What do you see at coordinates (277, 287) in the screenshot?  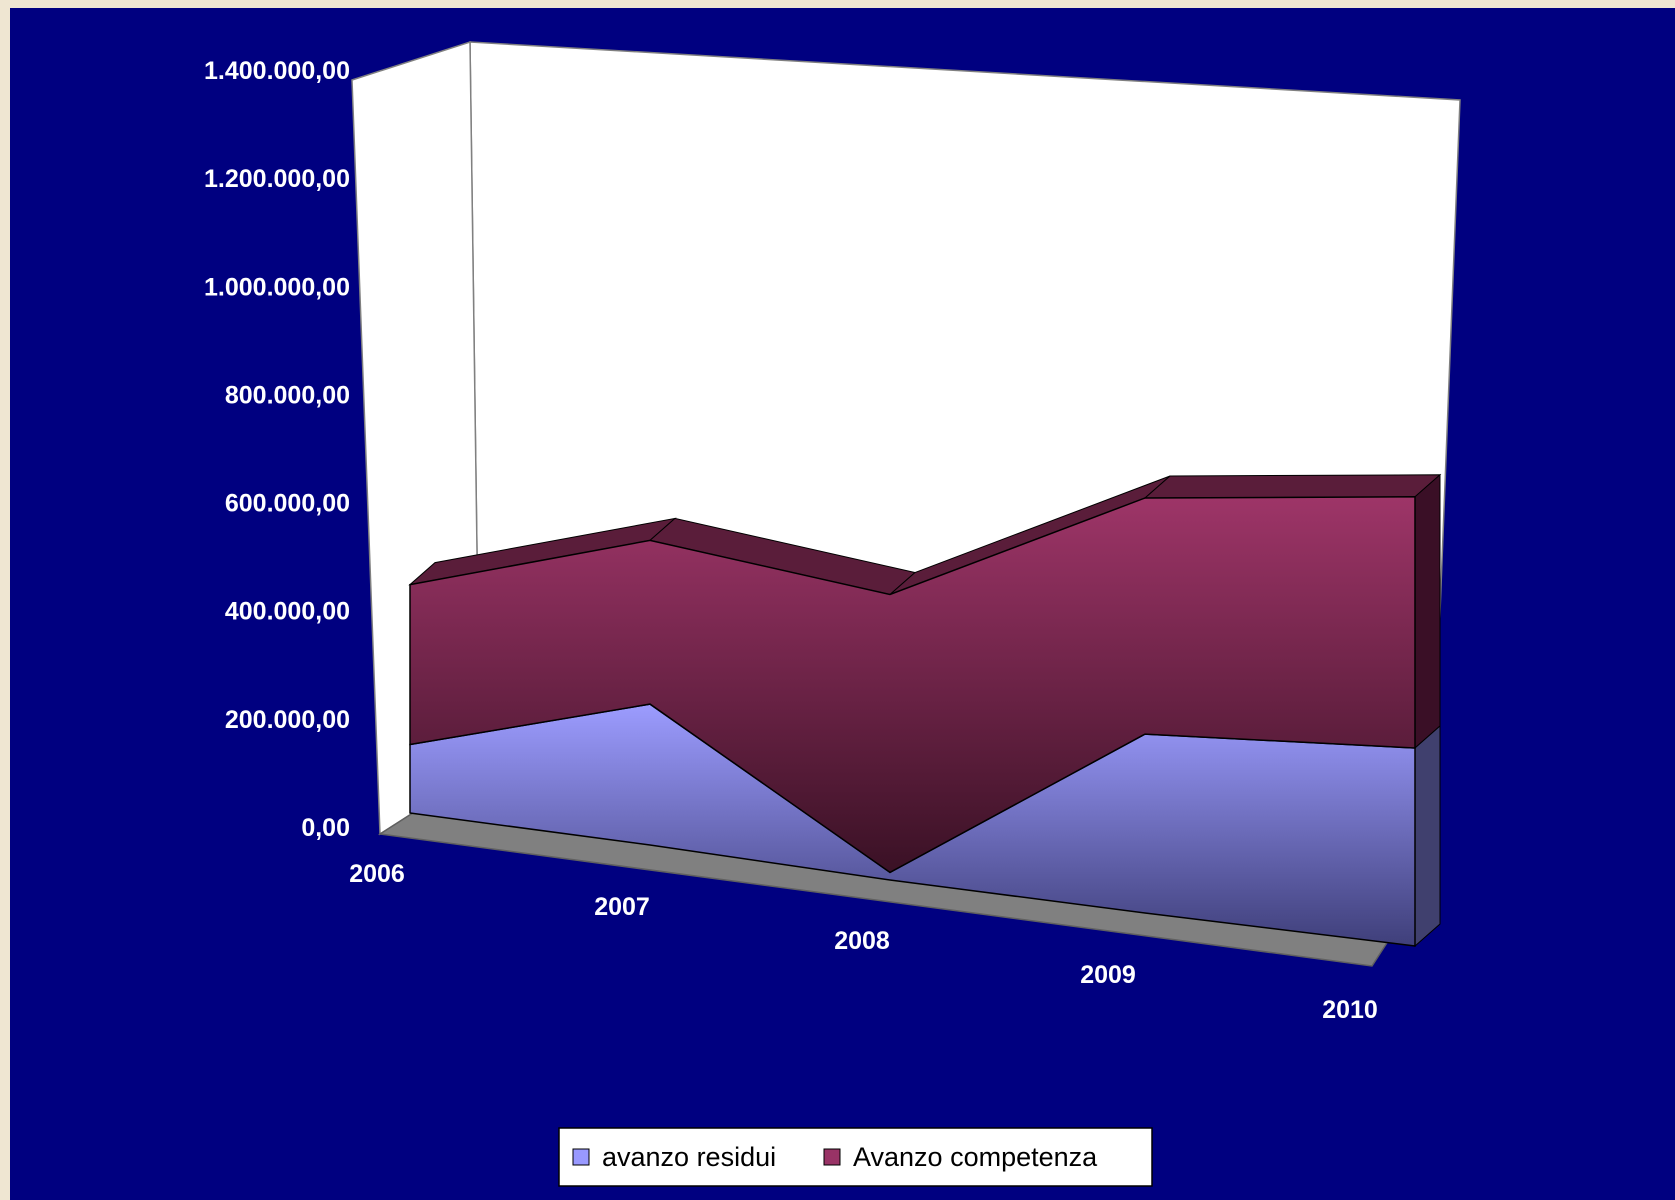 I see `y-tick-label: 1.000.000,00` at bounding box center [277, 287].